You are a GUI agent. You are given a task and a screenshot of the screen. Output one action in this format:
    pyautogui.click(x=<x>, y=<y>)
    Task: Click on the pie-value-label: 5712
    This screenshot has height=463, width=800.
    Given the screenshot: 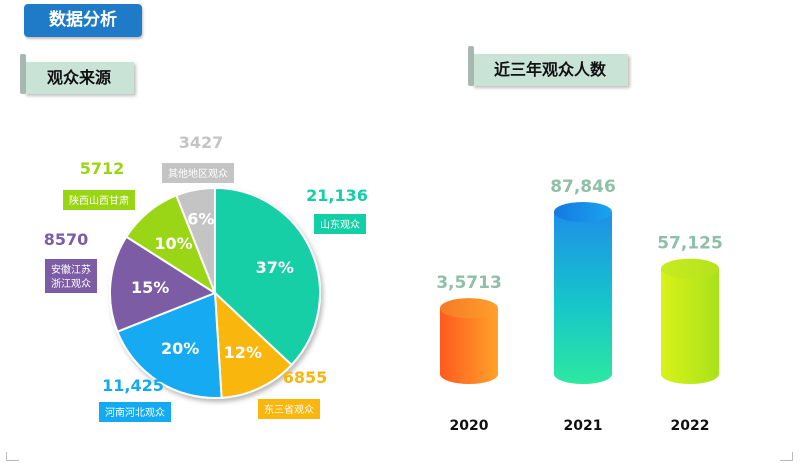 What is the action you would take?
    pyautogui.click(x=102, y=168)
    